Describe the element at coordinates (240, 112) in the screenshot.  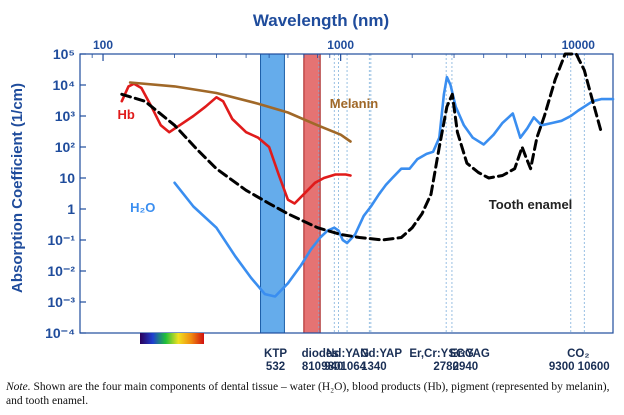
I see `series-melanin-line` at that location.